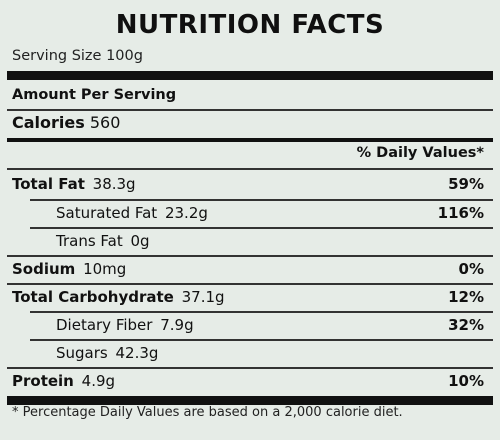 The height and width of the screenshot is (440, 500). What do you see at coordinates (270, 213) in the screenshot?
I see `nutrient-row-saturated-fat: Saturated Fat 23.2g 116%` at bounding box center [270, 213].